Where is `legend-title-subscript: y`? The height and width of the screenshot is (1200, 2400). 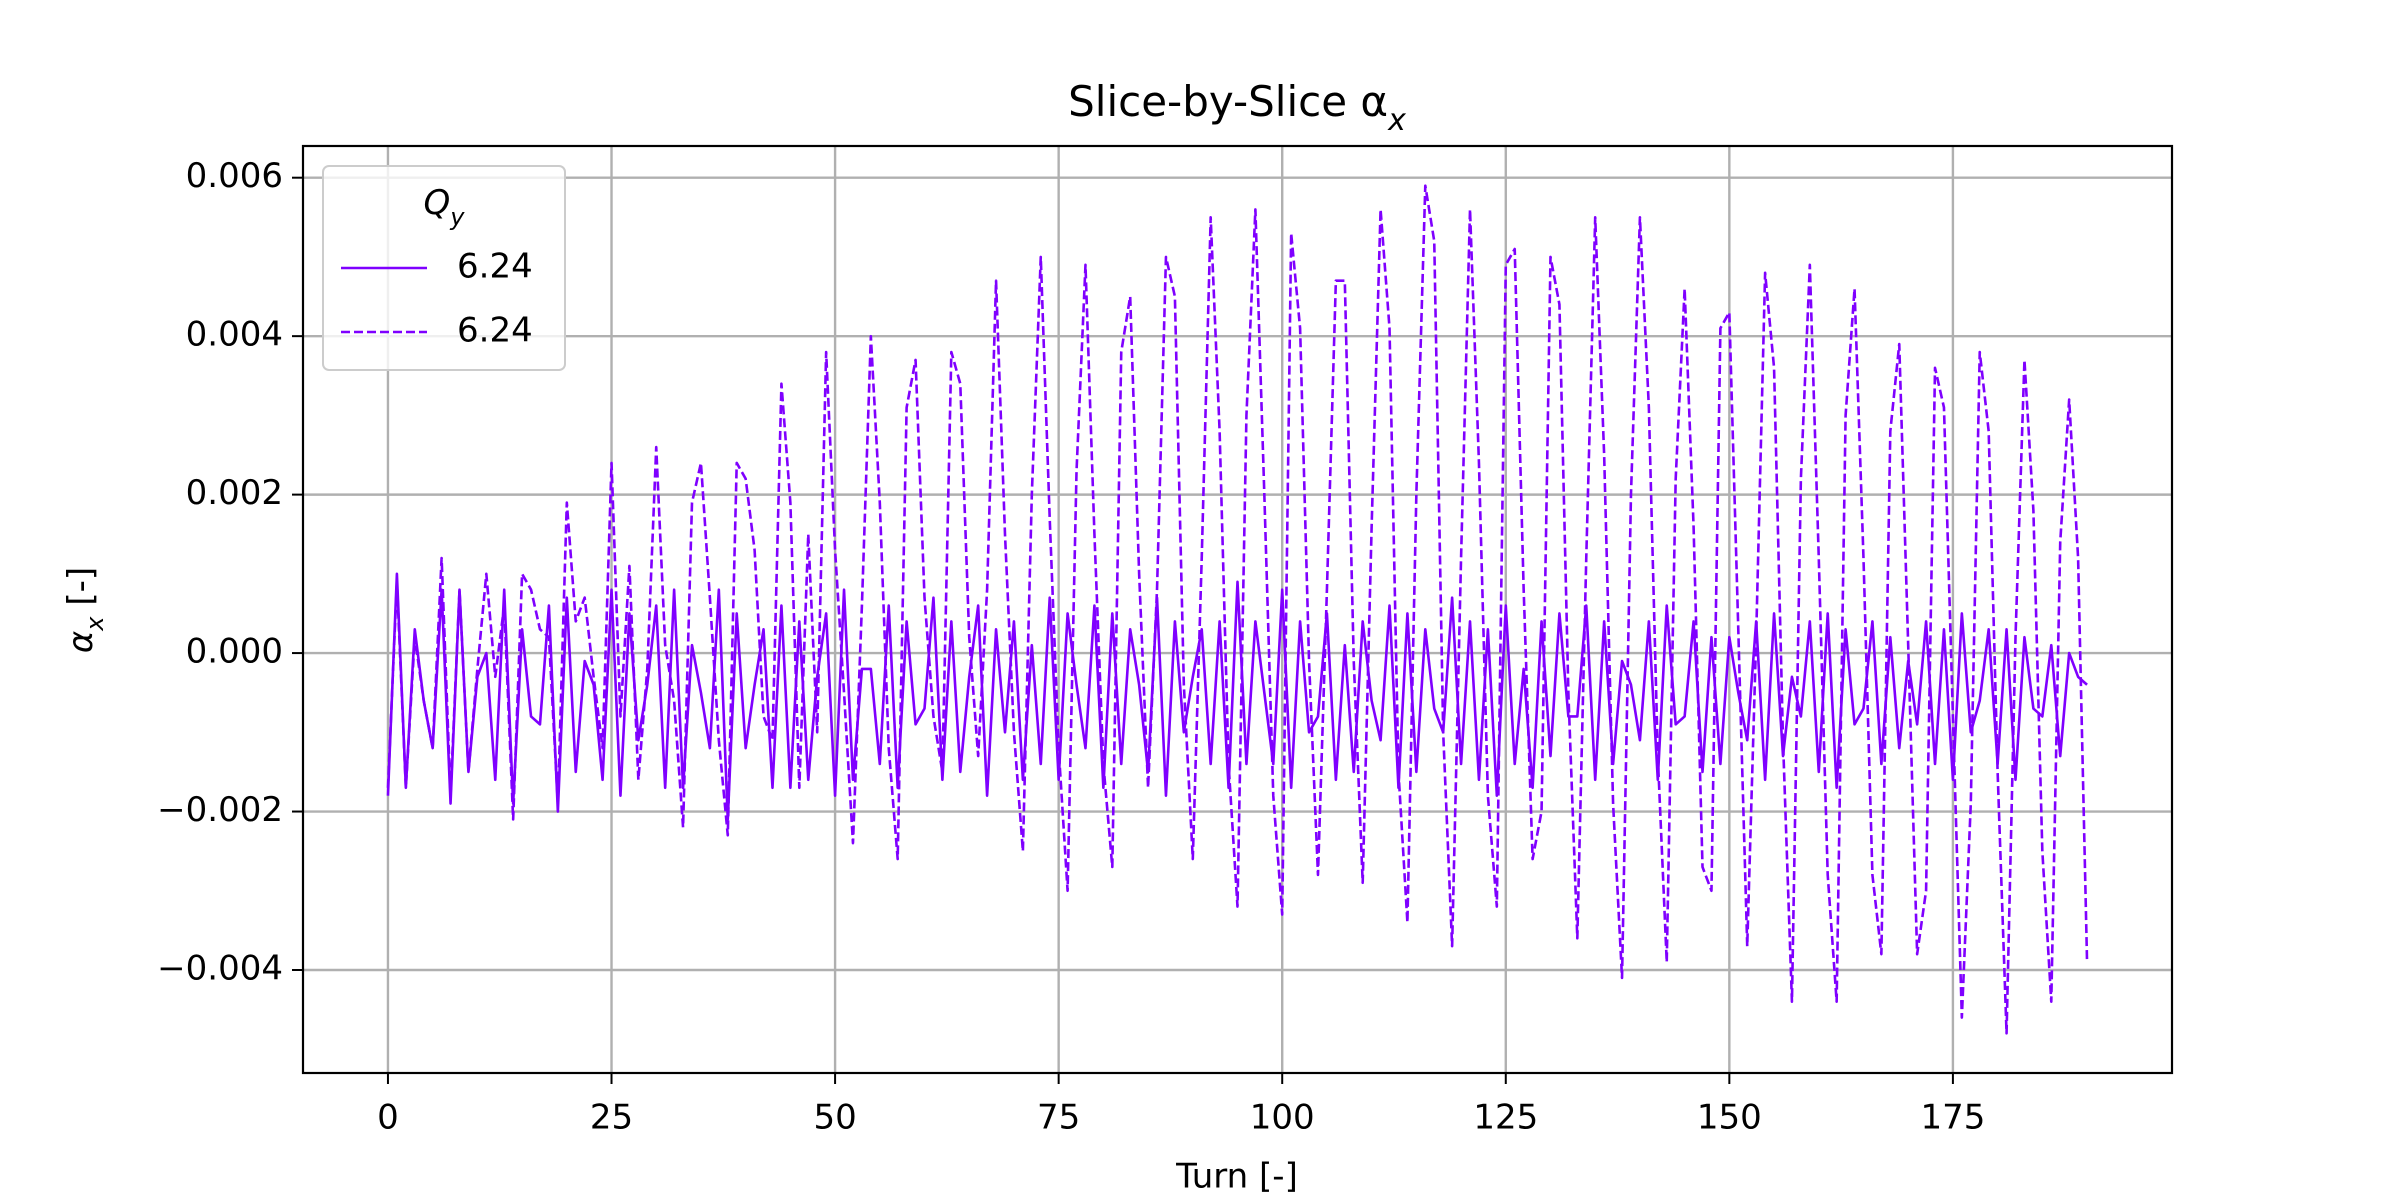 legend-title-subscript: y is located at coordinates (457, 217).